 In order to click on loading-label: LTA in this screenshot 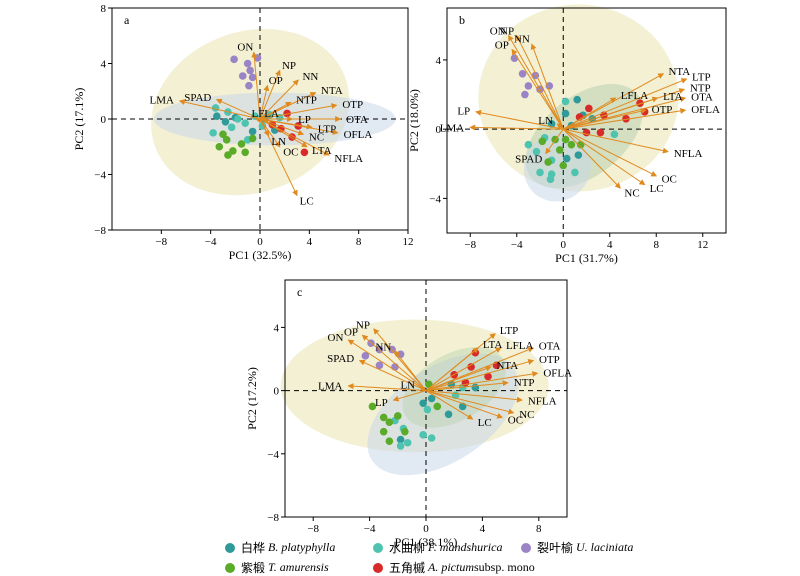, I will do `click(673, 97)`.